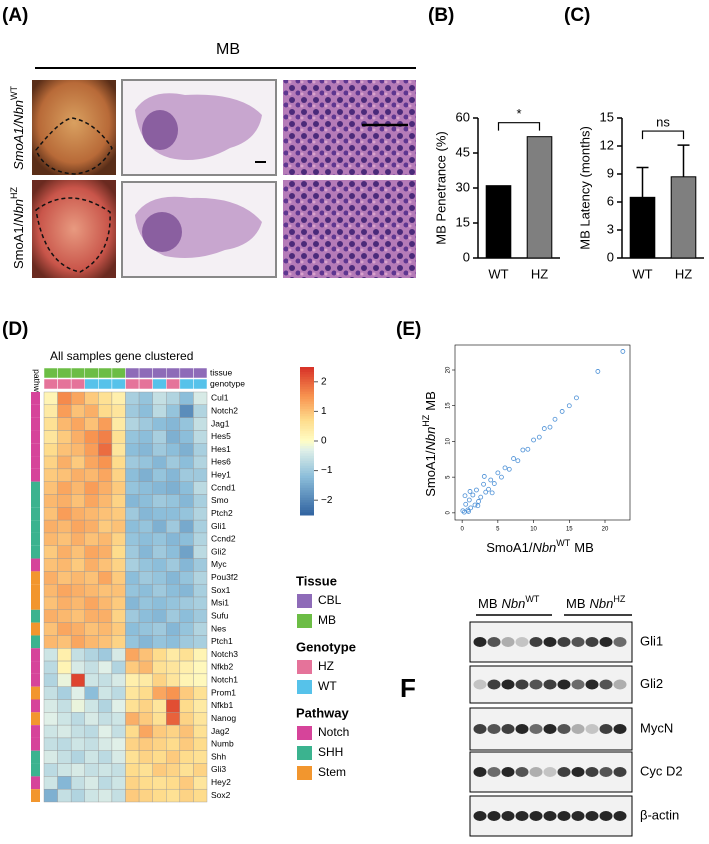 The height and width of the screenshot is (844, 709). What do you see at coordinates (498, 530) in the screenshot?
I see `x-tick-label: 5` at bounding box center [498, 530].